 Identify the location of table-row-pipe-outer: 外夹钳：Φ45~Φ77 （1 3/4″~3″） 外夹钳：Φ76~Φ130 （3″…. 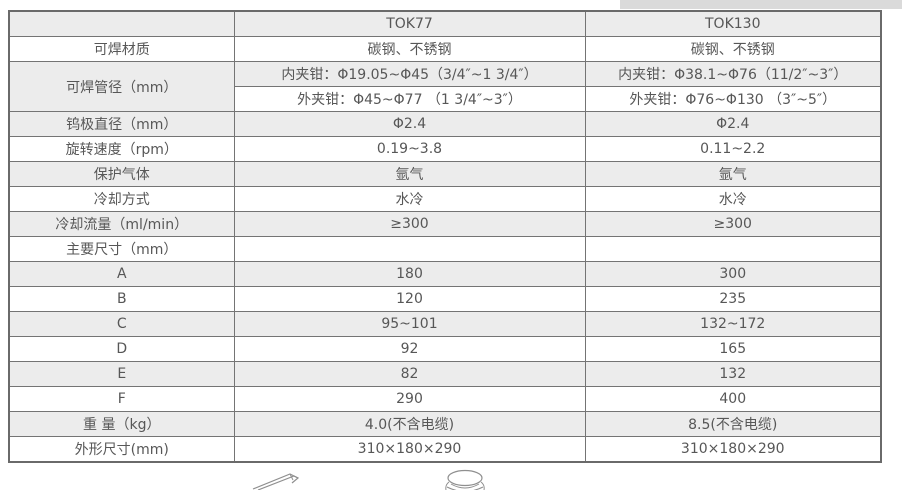
(445, 99).